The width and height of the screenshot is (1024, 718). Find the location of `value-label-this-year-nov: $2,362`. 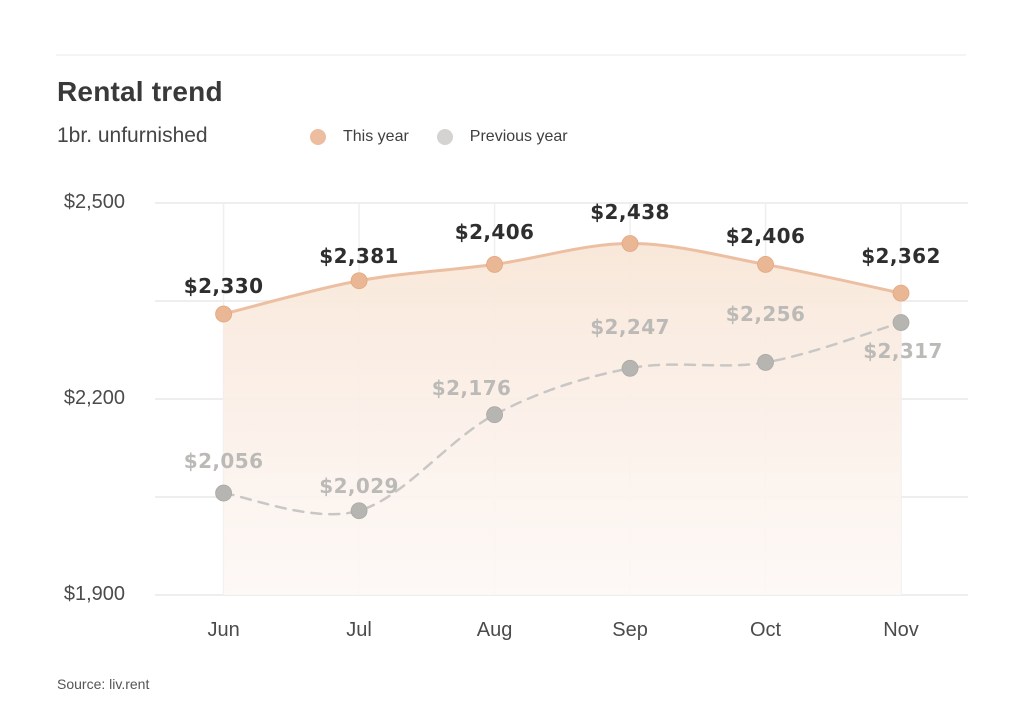

value-label-this-year-nov: $2,362 is located at coordinates (901, 256).